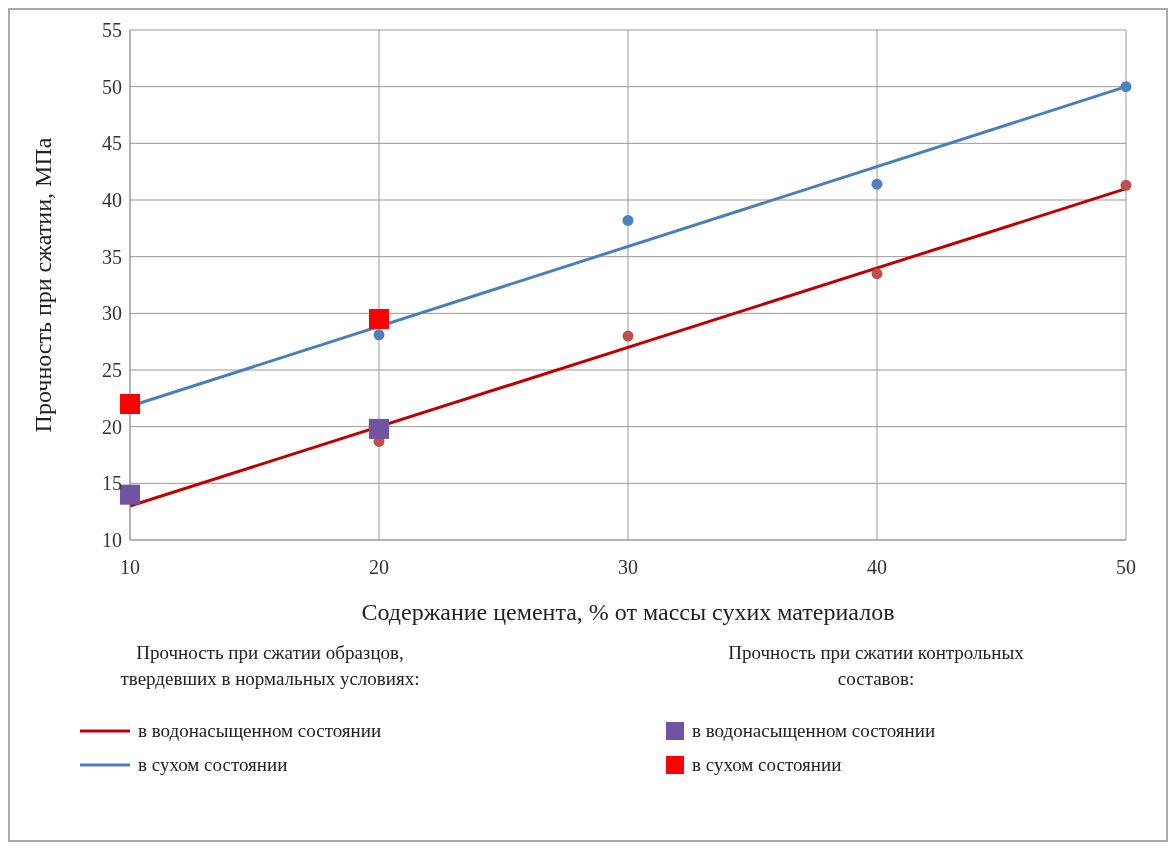  I want to click on x-axis-title: Содержание цемента, % от массы сухих материалов, so click(628, 612).